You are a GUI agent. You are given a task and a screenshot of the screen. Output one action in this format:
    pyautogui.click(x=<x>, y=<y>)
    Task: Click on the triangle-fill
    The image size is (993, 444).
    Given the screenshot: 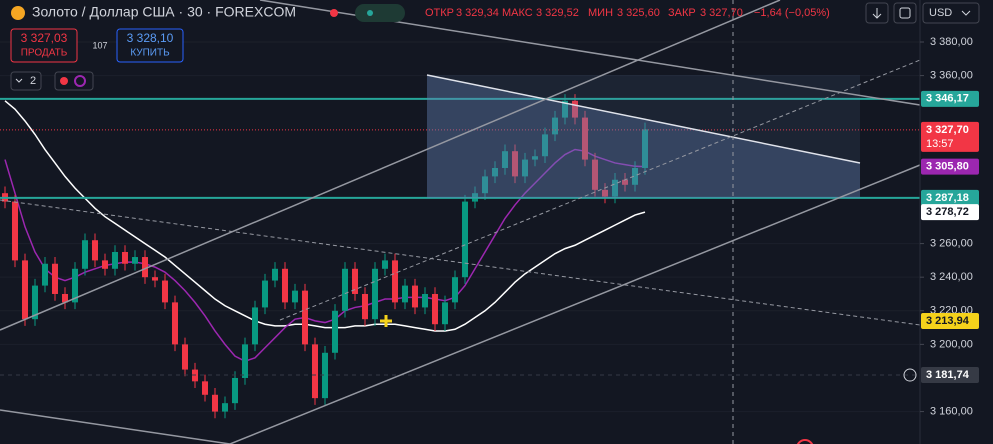 What is the action you would take?
    pyautogui.click(x=643, y=136)
    